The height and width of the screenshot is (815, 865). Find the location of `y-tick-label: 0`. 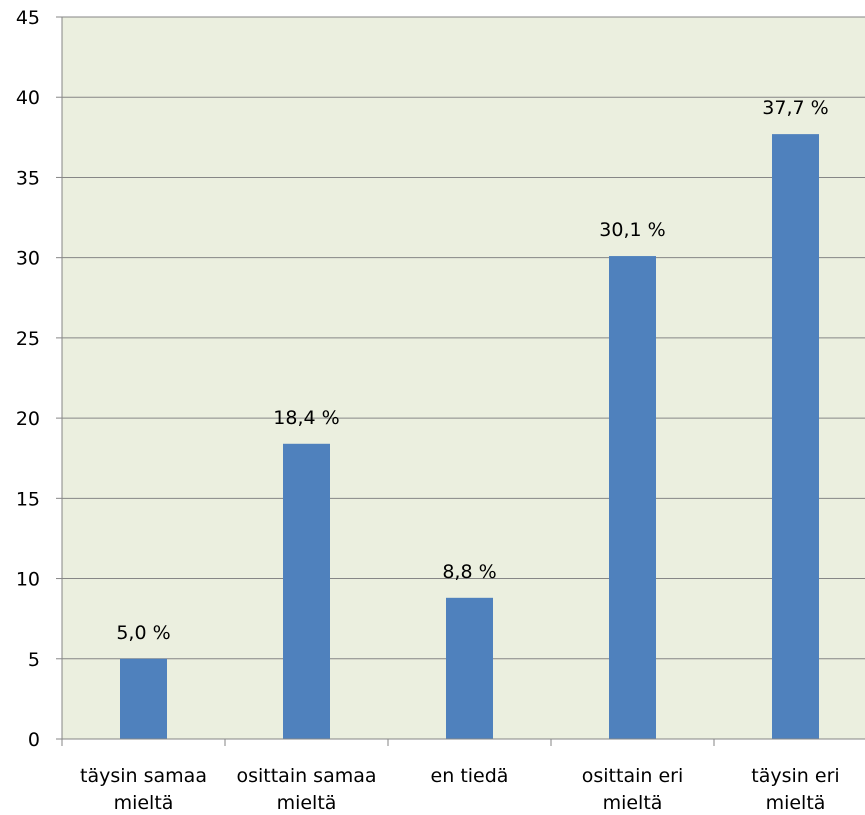

y-tick-label: 0 is located at coordinates (34, 740).